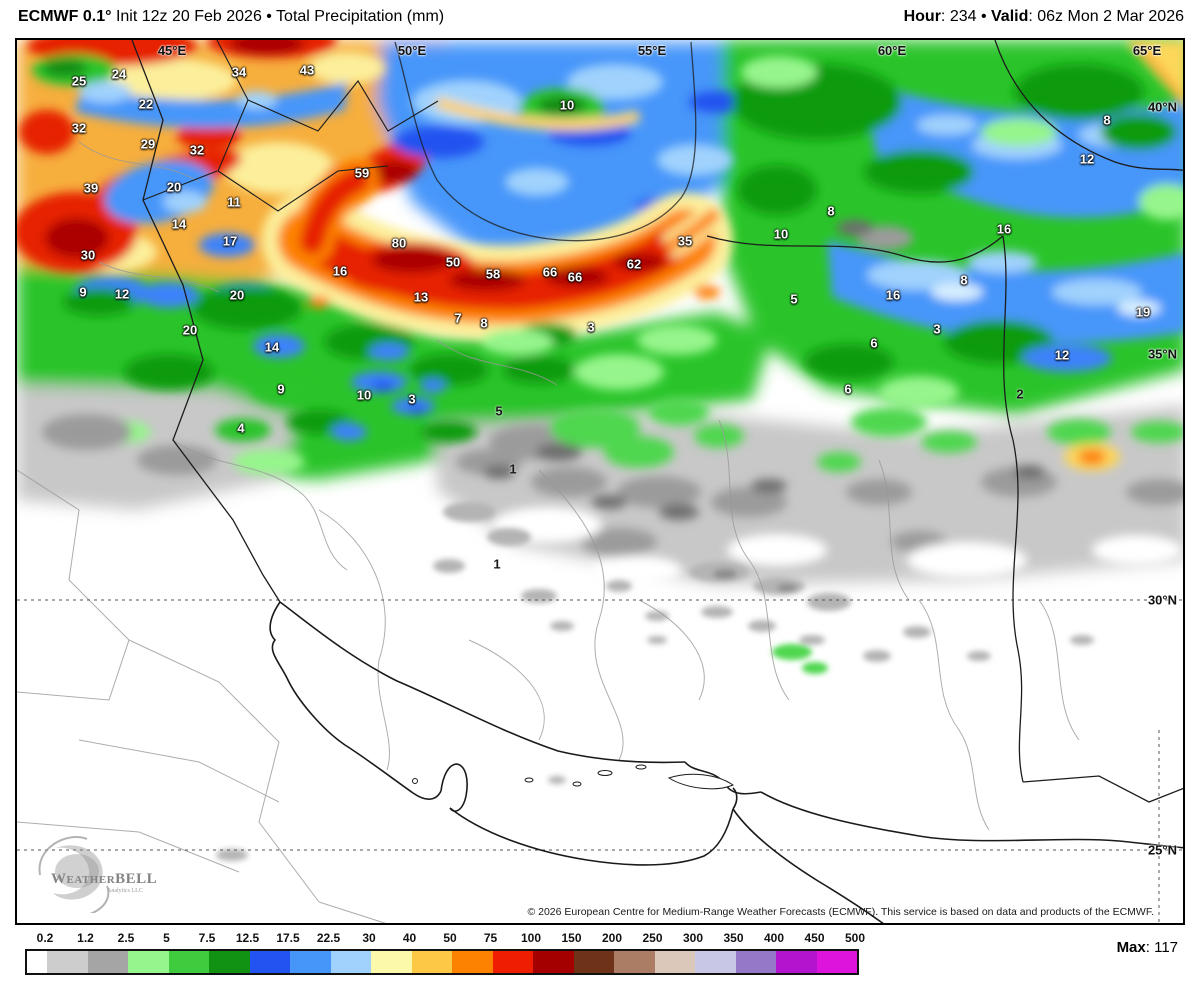 This screenshot has width=1200, height=984. I want to click on longitude-label: 65°E, so click(1147, 50).